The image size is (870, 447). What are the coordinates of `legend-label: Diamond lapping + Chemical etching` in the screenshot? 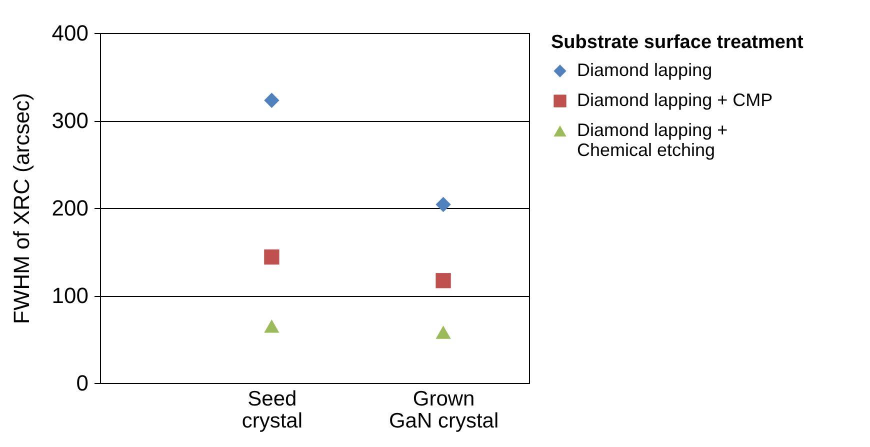 It's located at (652, 140).